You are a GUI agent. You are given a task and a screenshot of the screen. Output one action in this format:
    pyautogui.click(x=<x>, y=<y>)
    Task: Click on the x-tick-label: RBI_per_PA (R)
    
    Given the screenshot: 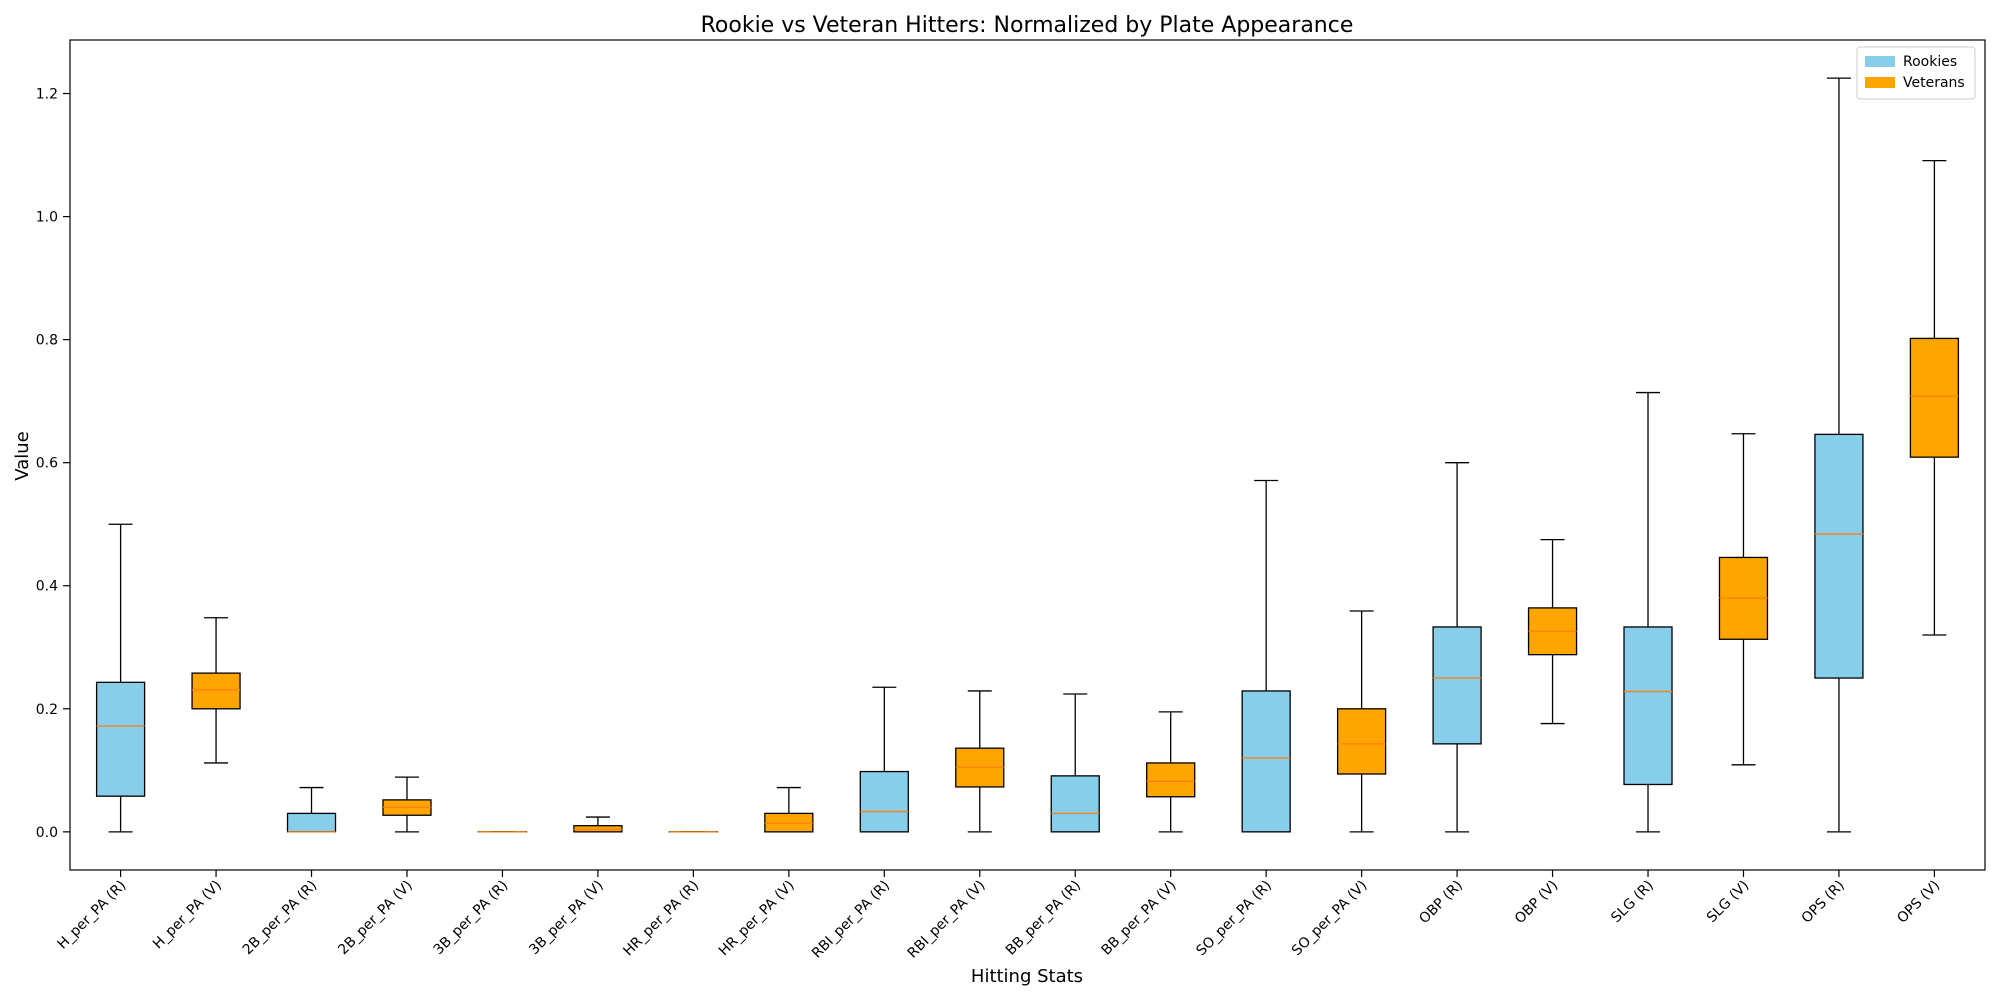 What is the action you would take?
    pyautogui.click(x=851, y=920)
    